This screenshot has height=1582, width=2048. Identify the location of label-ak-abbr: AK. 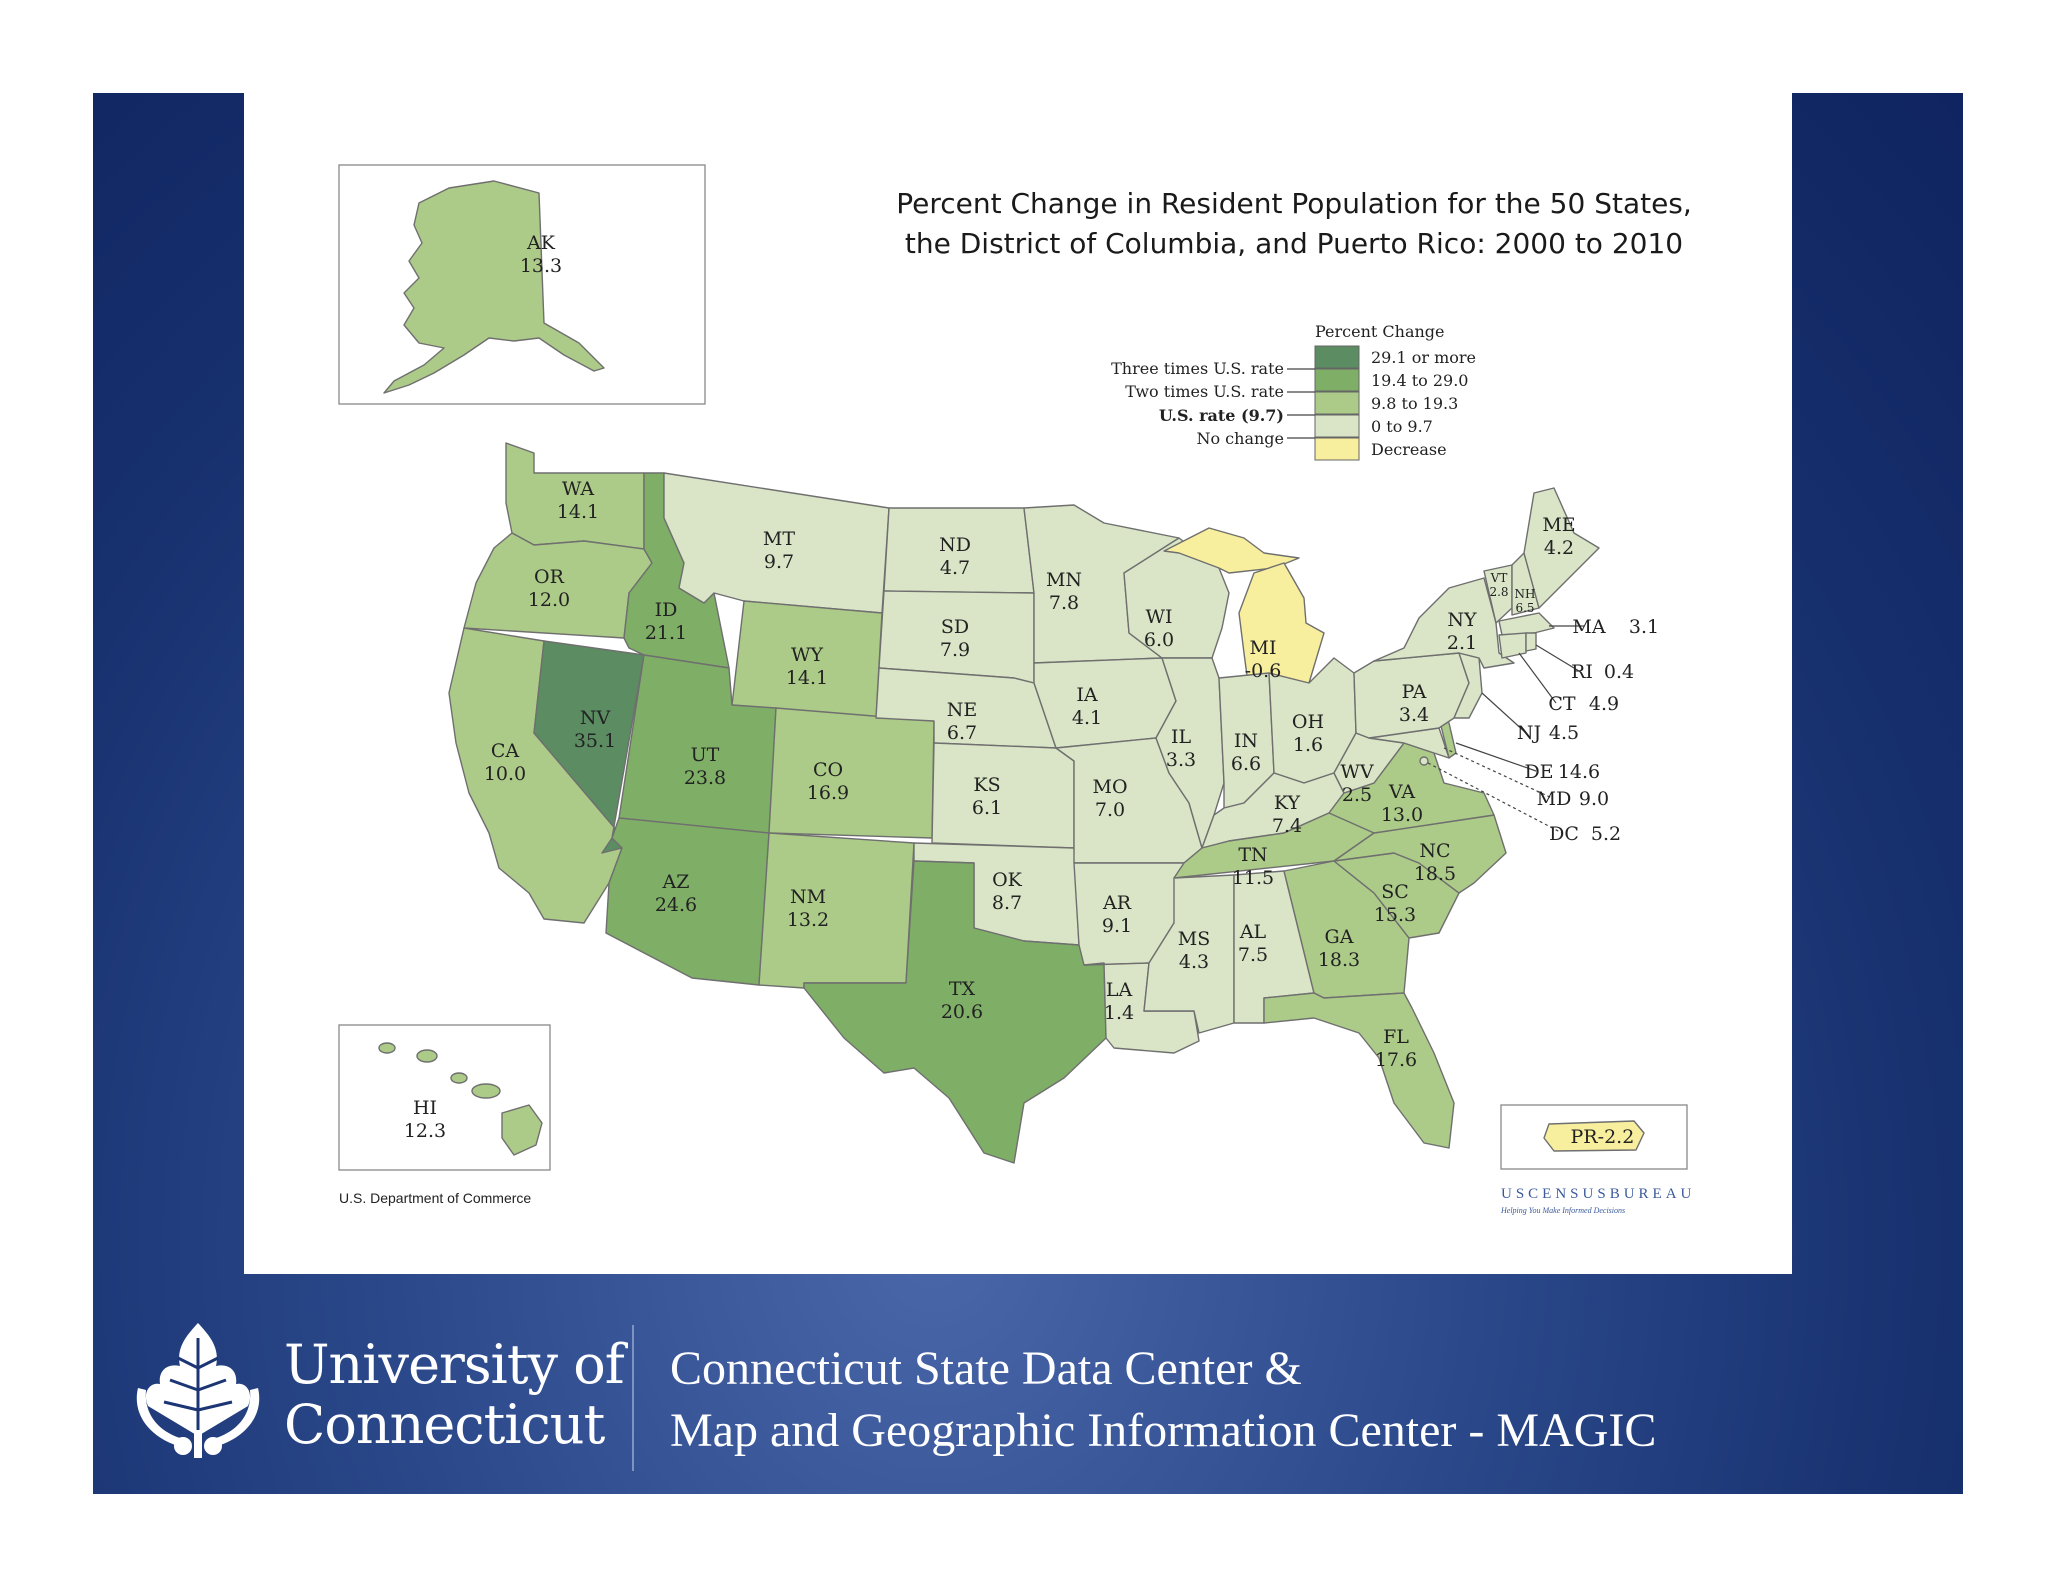
(541, 243).